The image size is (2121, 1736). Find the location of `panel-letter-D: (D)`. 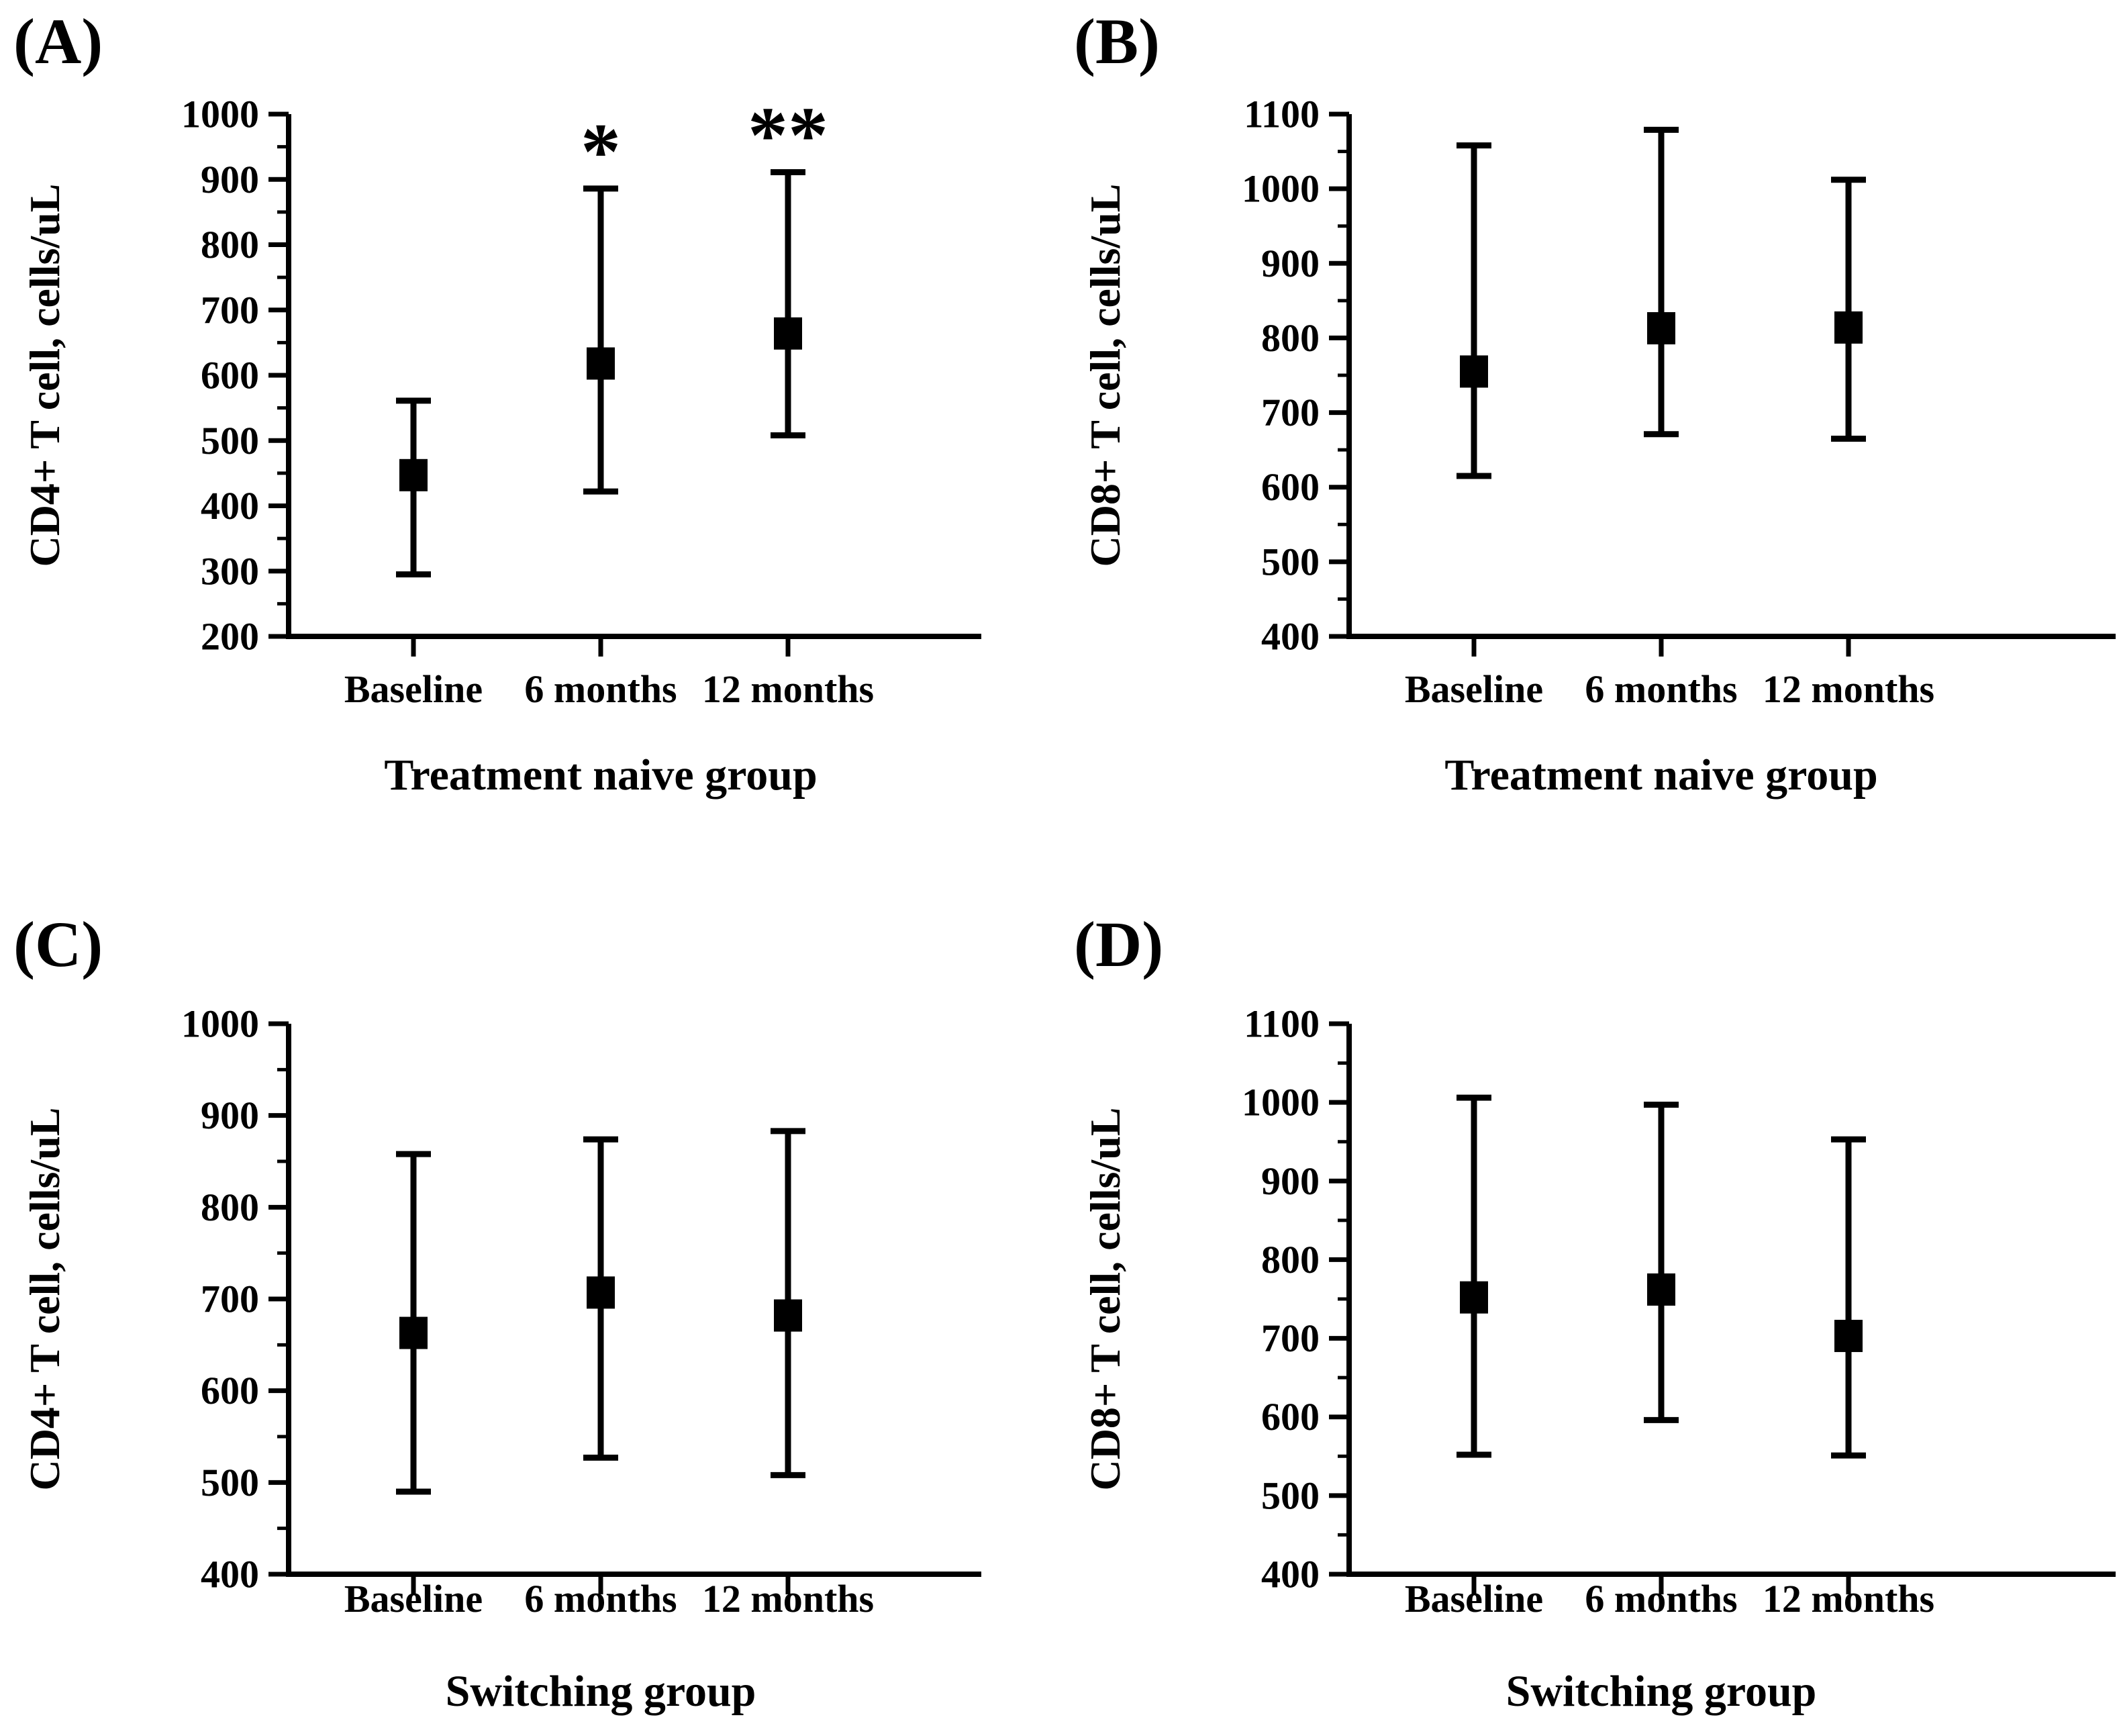

panel-letter-D: (D) is located at coordinates (1119, 944).